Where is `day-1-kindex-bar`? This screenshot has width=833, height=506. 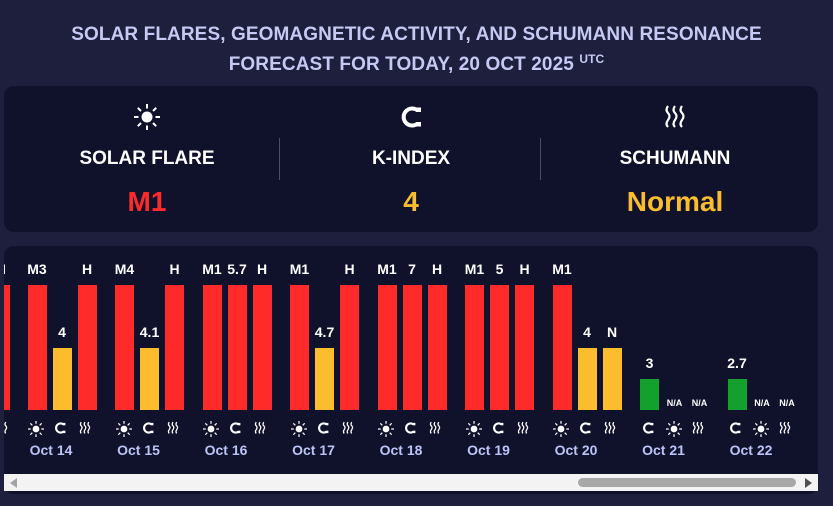 day-1-kindex-bar is located at coordinates (62, 378).